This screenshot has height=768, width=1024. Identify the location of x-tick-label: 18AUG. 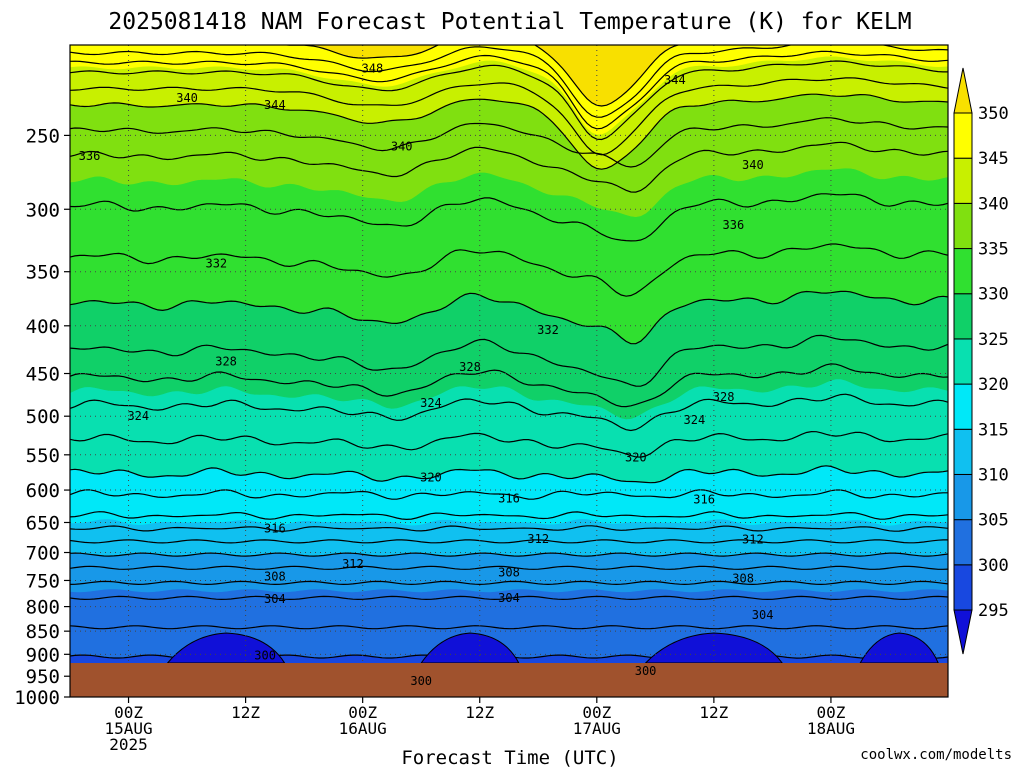
(831, 728).